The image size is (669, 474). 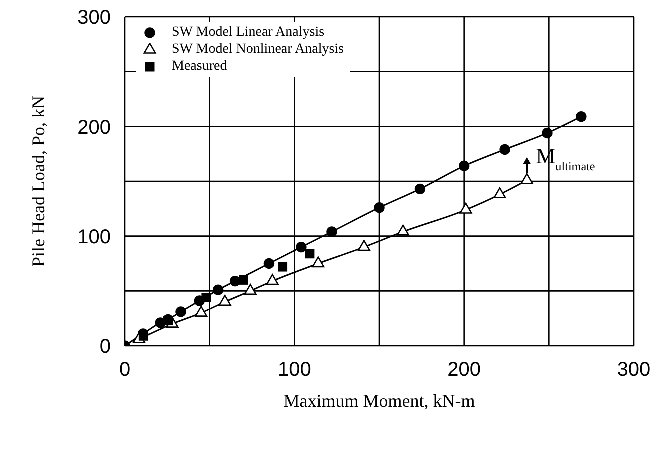 I want to click on x-tick-label: 300, so click(x=634, y=370).